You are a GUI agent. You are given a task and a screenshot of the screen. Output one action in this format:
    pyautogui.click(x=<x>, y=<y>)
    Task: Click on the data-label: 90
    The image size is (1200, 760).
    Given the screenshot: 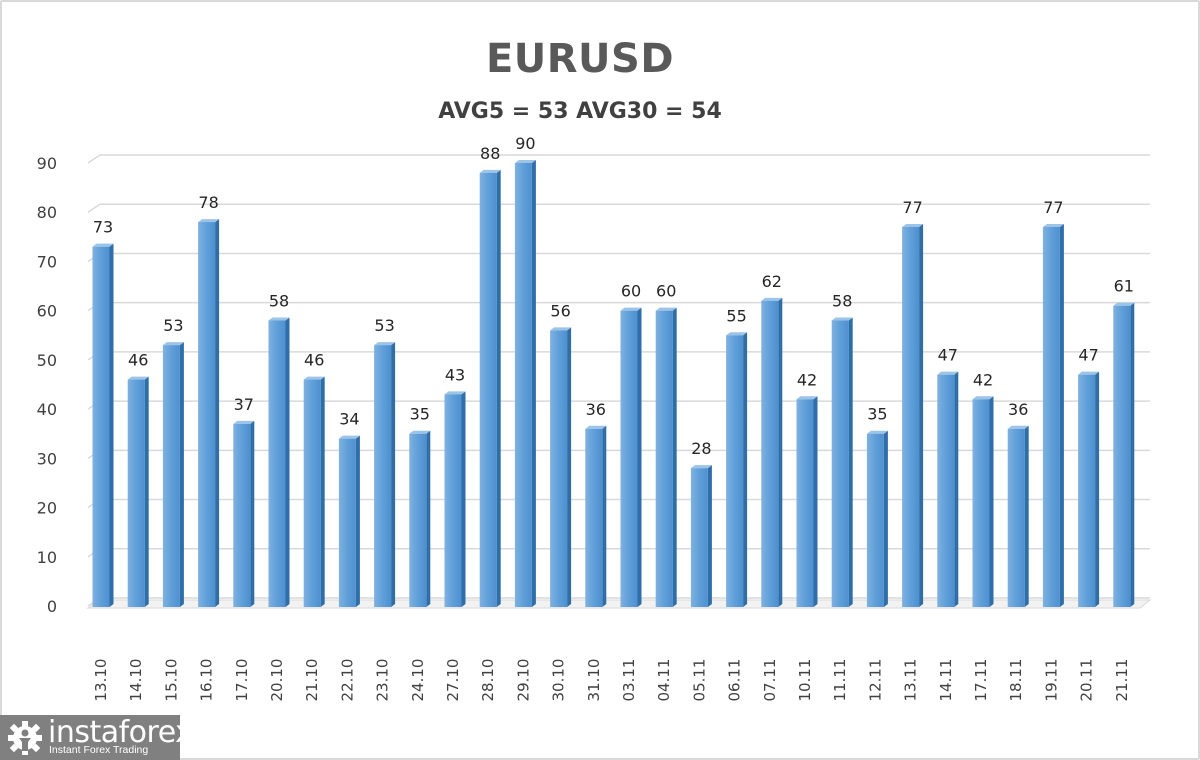 What is the action you would take?
    pyautogui.click(x=525, y=143)
    